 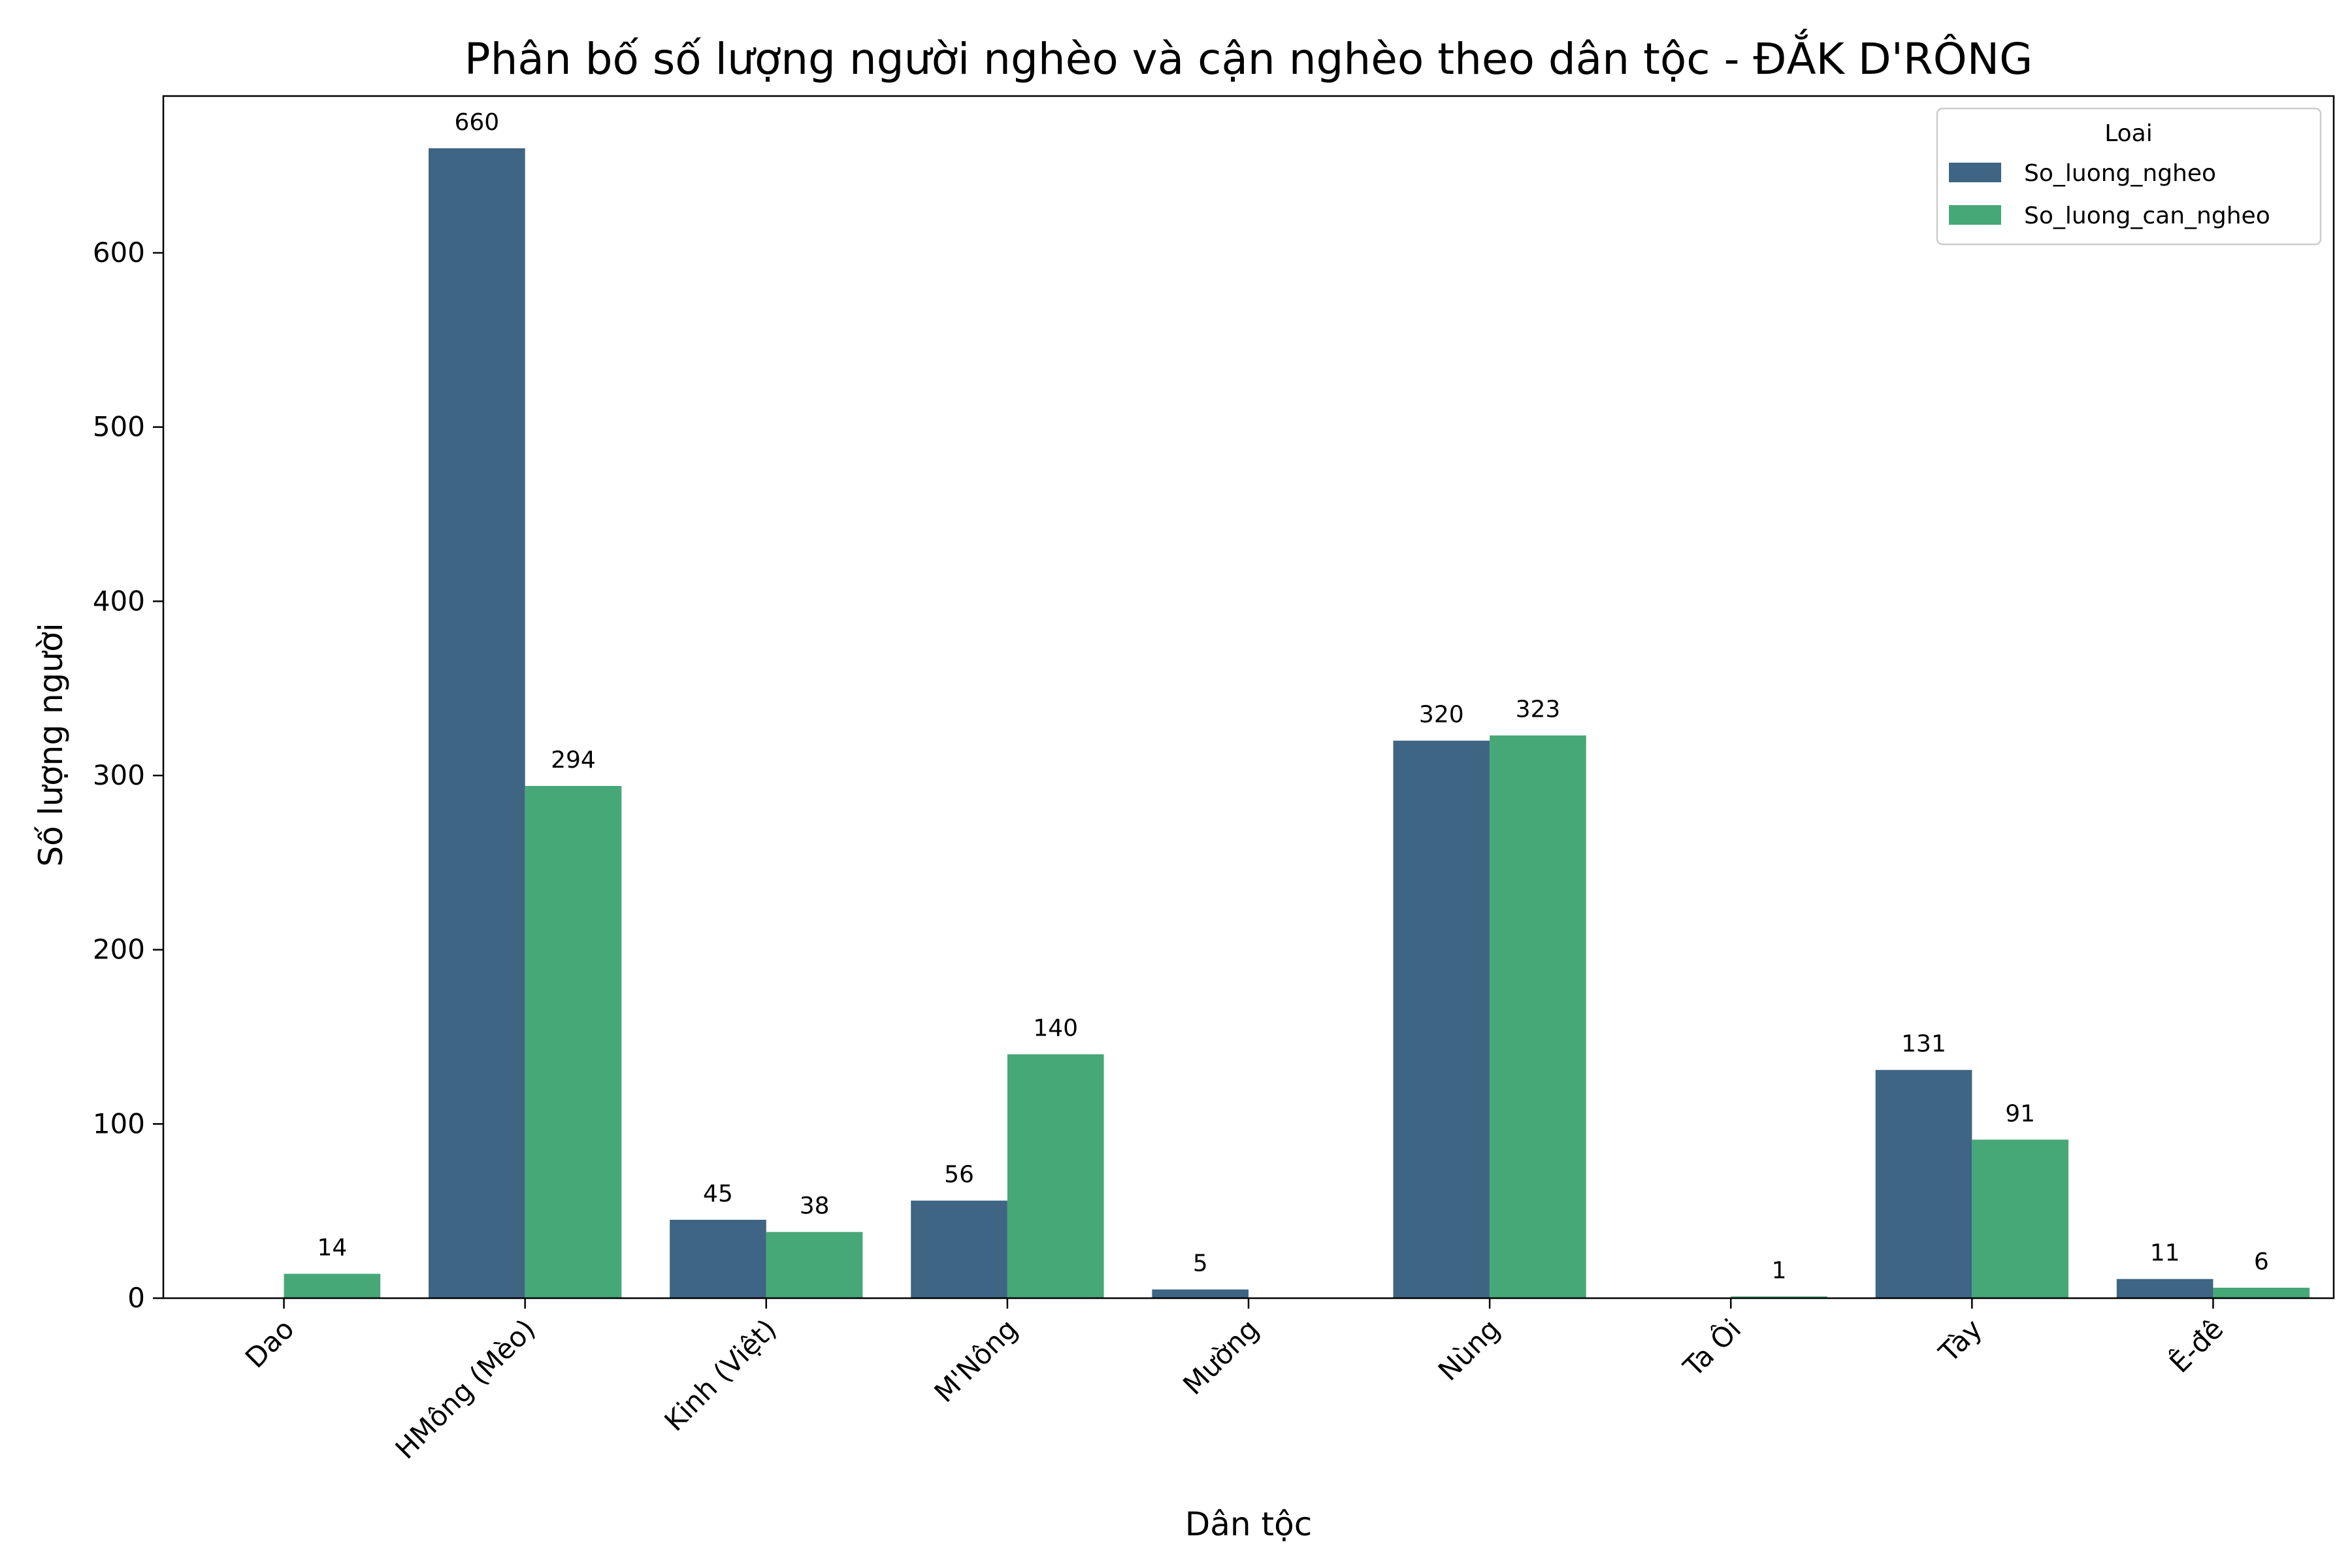 What do you see at coordinates (1441, 715) in the screenshot?
I see `data-label: 320` at bounding box center [1441, 715].